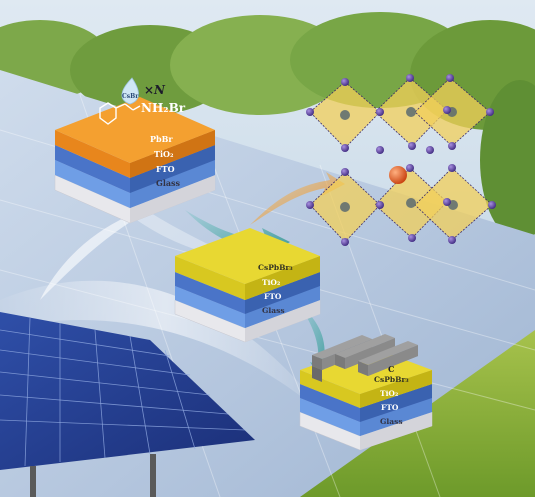 This screenshot has height=497, width=535. I want to click on carbon-electrode-strips, so click(365, 358).